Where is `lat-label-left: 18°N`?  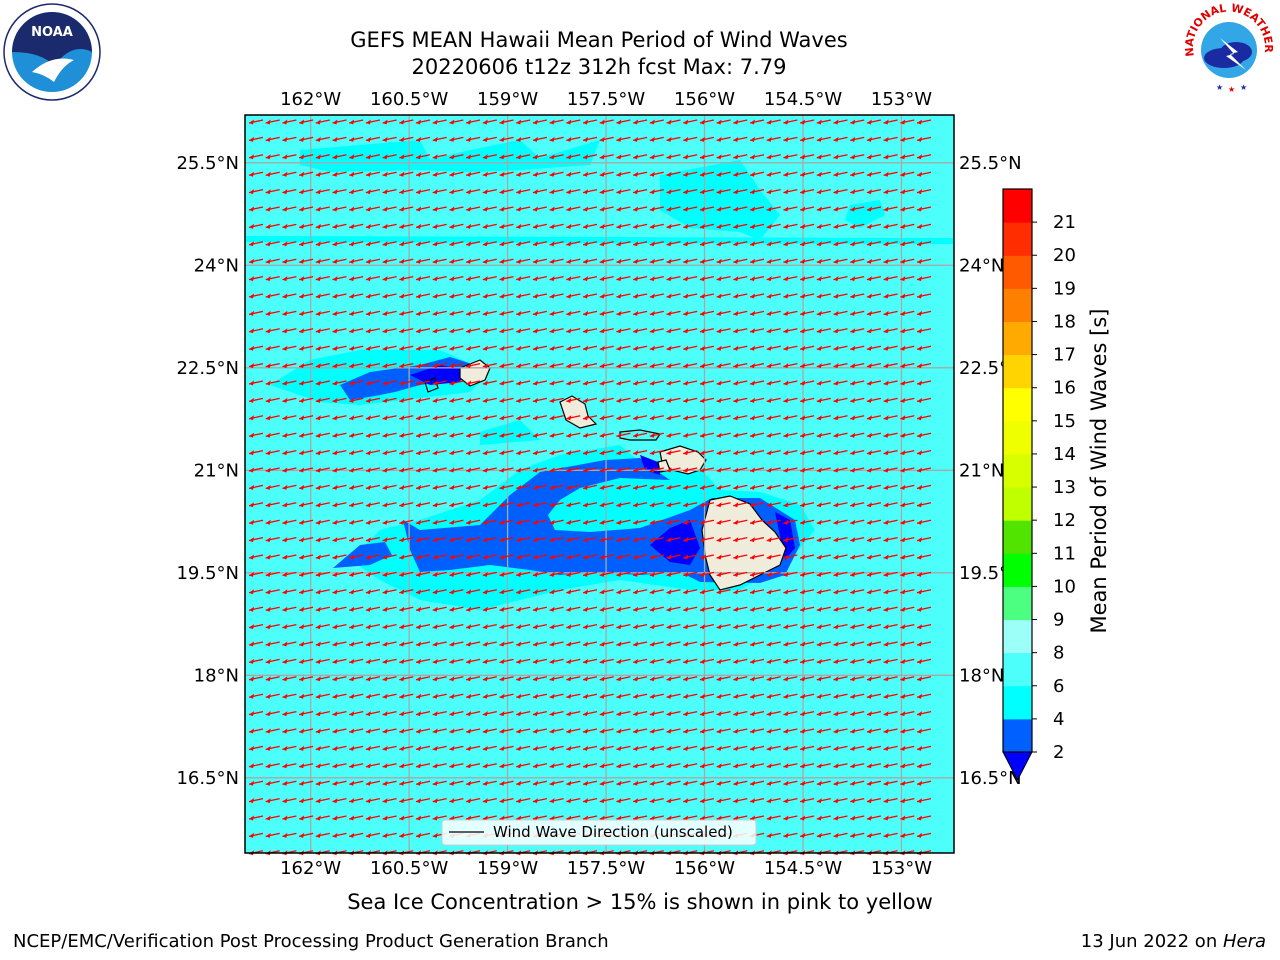 lat-label-left: 18°N is located at coordinates (216, 675).